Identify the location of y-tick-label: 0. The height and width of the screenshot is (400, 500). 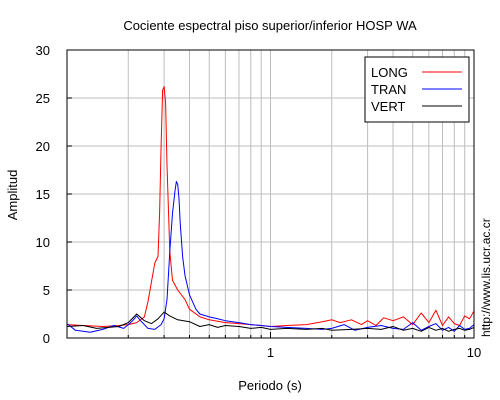
(46, 338).